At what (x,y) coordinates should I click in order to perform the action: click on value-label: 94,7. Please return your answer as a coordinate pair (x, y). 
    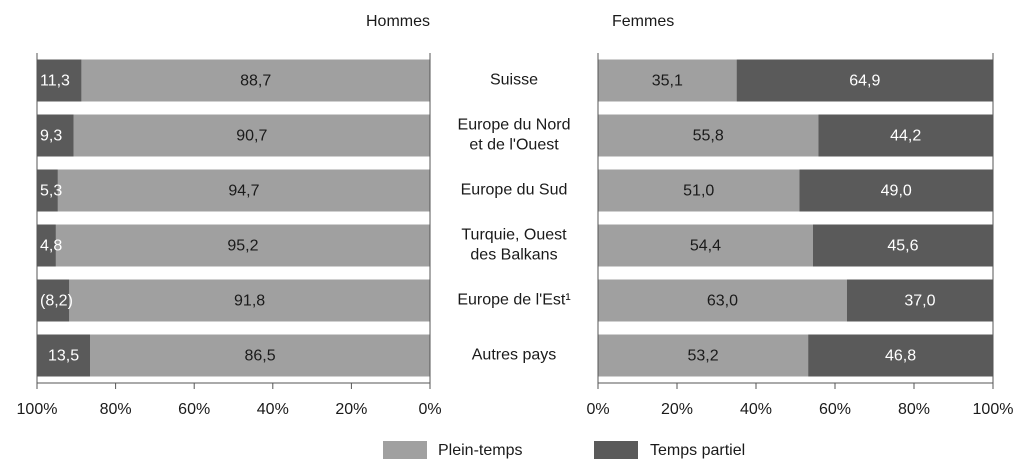
    Looking at the image, I should click on (243, 191).